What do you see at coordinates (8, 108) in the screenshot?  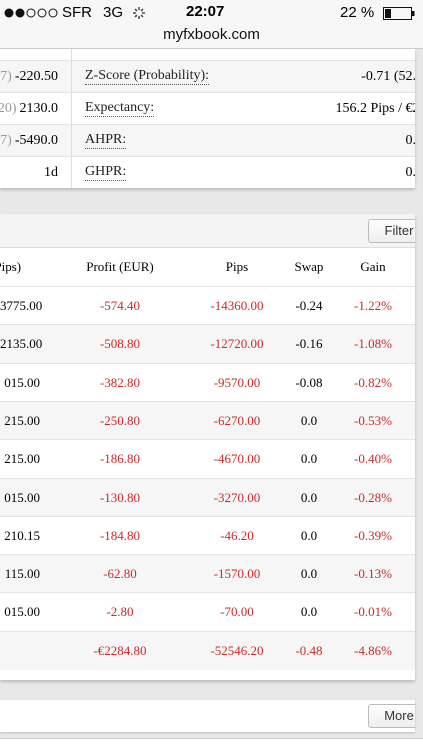 I see `left-note: 20)` at bounding box center [8, 108].